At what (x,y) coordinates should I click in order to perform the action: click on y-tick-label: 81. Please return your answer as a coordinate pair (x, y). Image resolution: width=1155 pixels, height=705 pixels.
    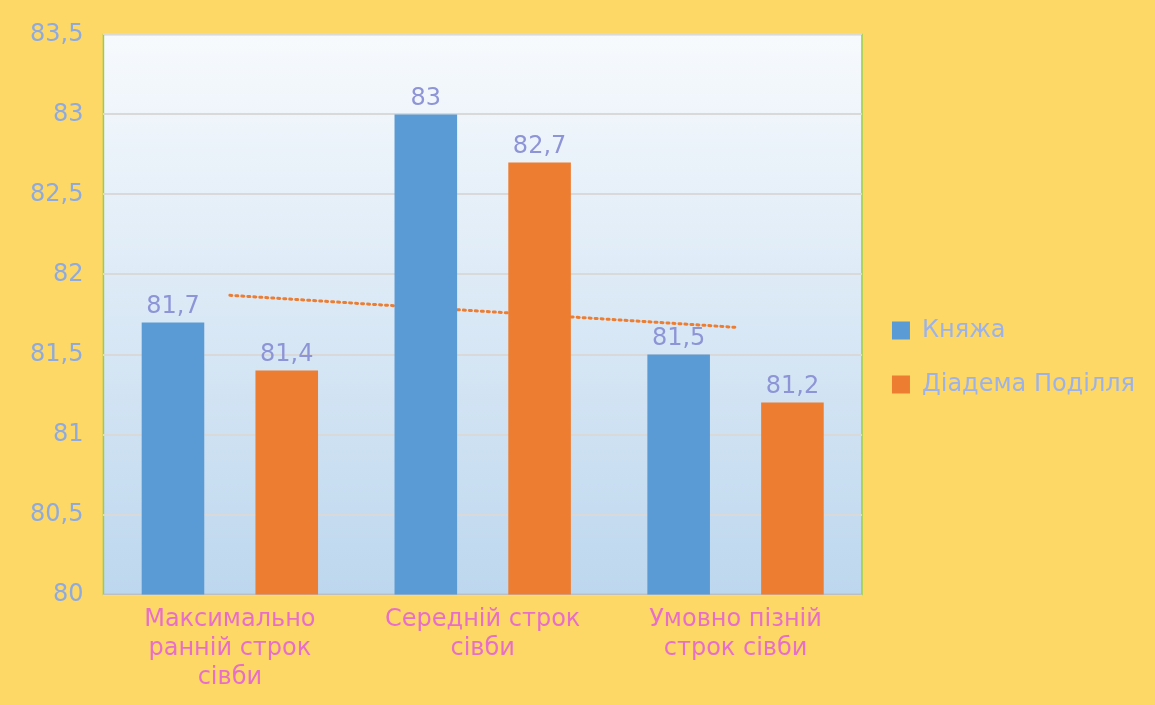
    Looking at the image, I should click on (68, 432).